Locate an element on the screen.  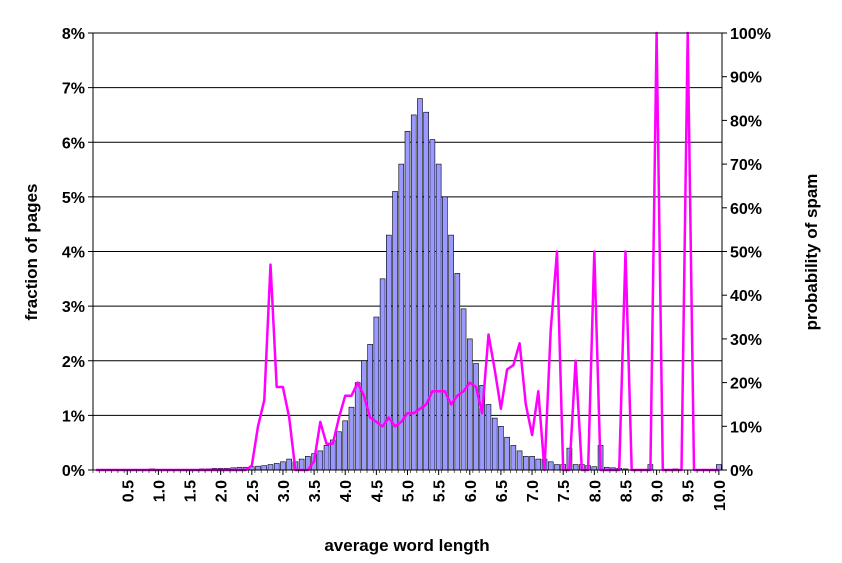
y-left-tick-label: 4% is located at coordinates (73, 253).